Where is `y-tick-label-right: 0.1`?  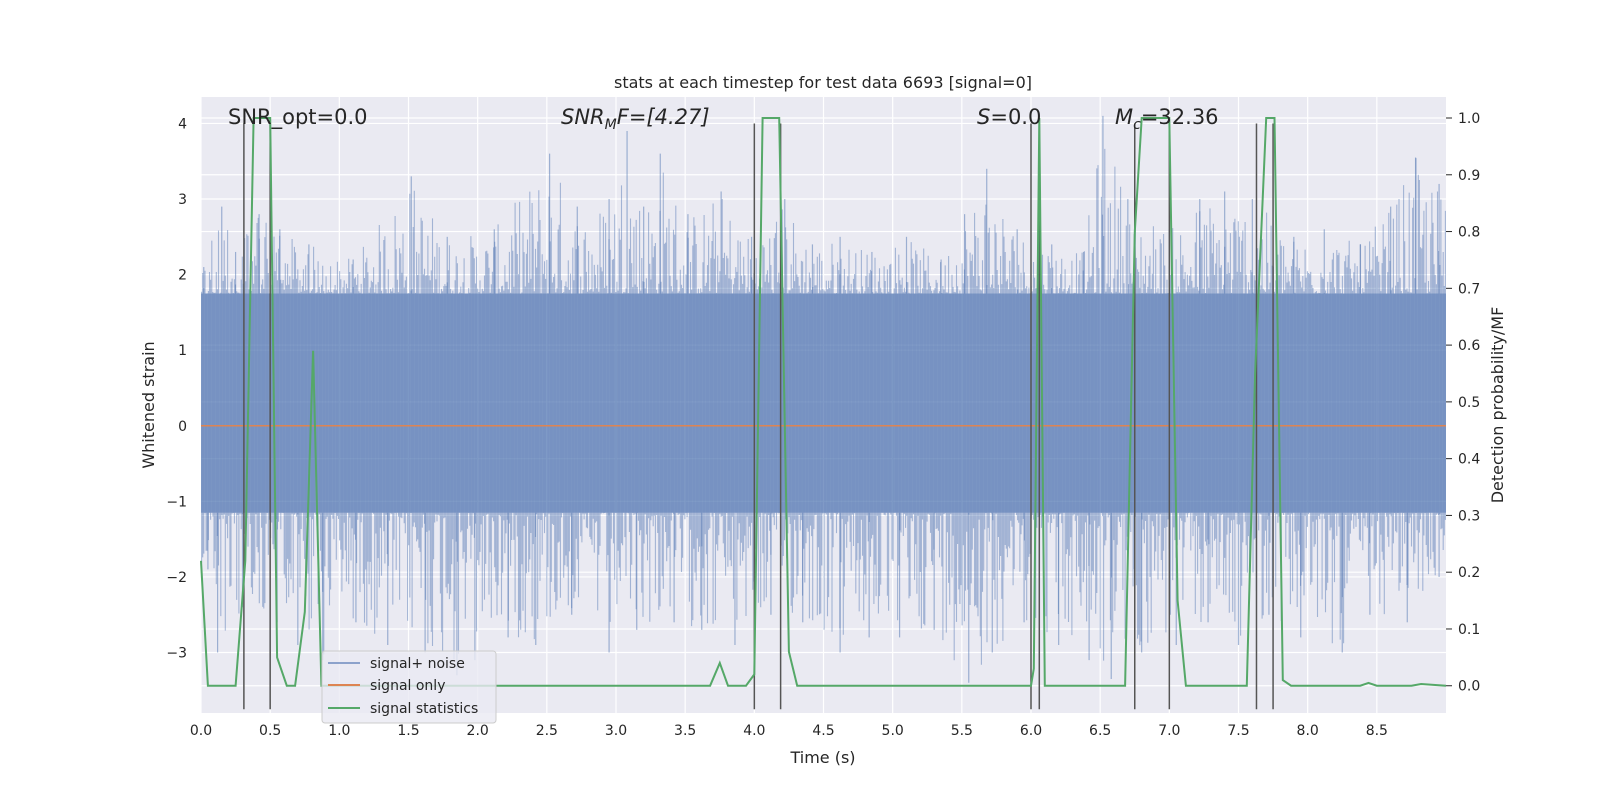
y-tick-label-right: 0.1 is located at coordinates (1469, 630).